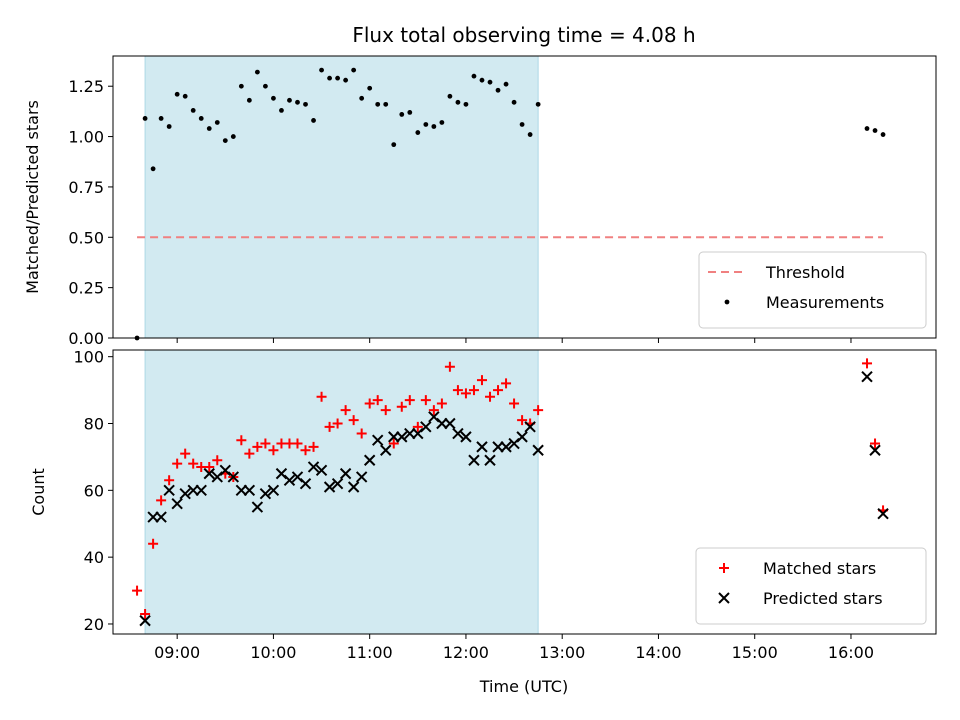 This screenshot has height=720, width=960. Describe the element at coordinates (562, 652) in the screenshot. I see `x-tick-label: 13:00` at that location.